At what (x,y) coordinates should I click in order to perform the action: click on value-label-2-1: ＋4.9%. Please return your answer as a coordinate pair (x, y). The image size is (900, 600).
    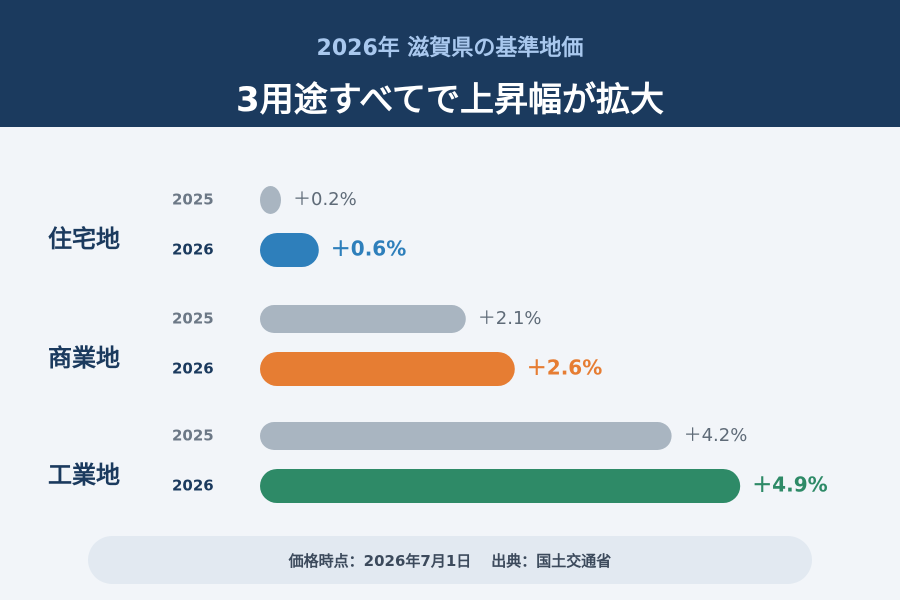
    Looking at the image, I should click on (789, 485).